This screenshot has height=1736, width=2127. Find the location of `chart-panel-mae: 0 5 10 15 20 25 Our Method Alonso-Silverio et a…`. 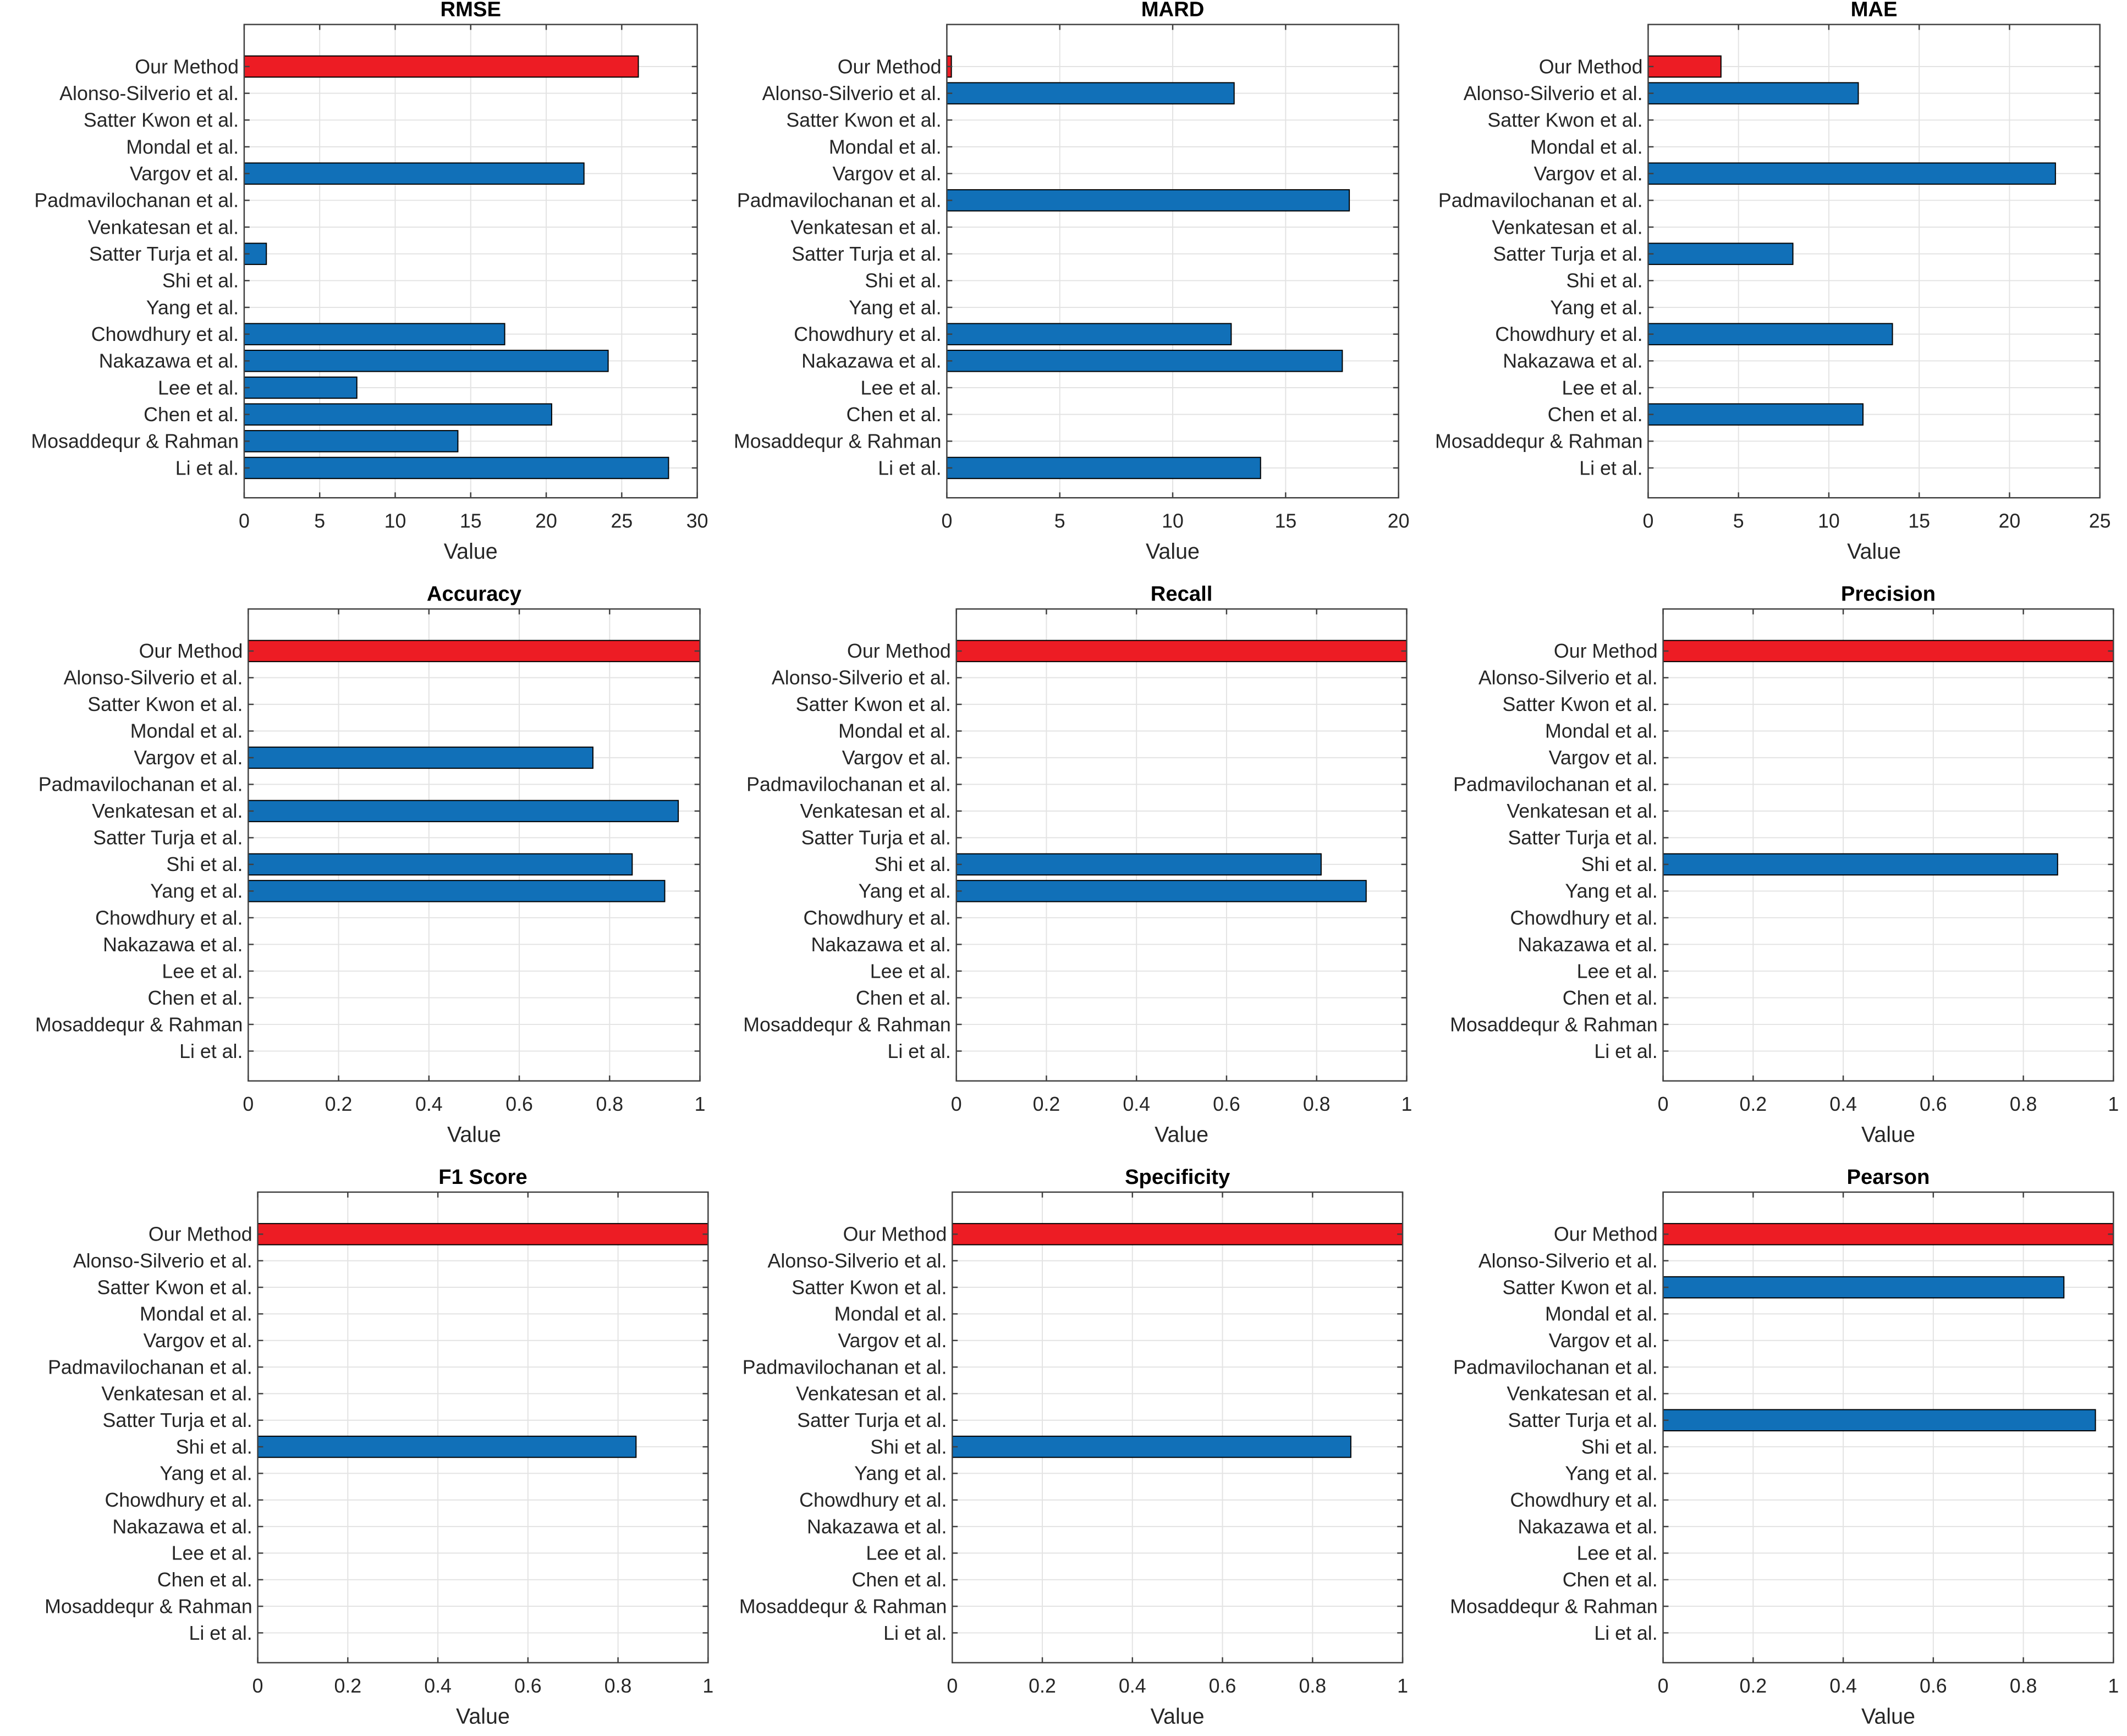

chart-panel-mae: 0 5 10 15 20 25 Our Method Alonso-Silverio et a… is located at coordinates (1773, 282).